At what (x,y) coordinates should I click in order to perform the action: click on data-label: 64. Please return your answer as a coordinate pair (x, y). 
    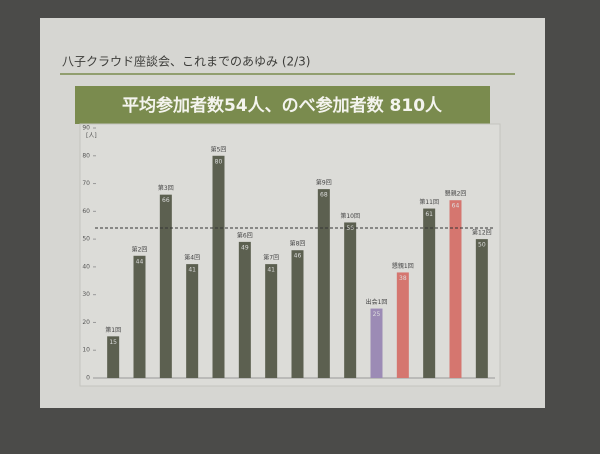
    Looking at the image, I should click on (456, 206).